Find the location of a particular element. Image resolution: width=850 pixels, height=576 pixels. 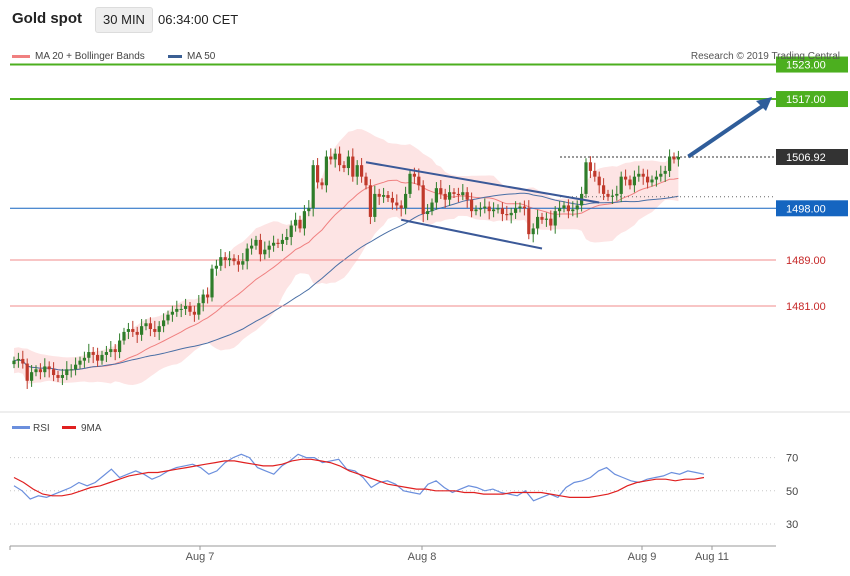

timeframe-button: 30 MIN is located at coordinates (124, 20).